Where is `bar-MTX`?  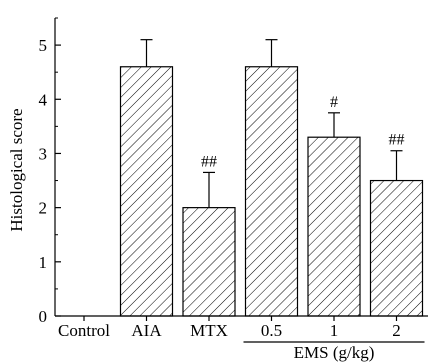 bar-MTX is located at coordinates (209, 262).